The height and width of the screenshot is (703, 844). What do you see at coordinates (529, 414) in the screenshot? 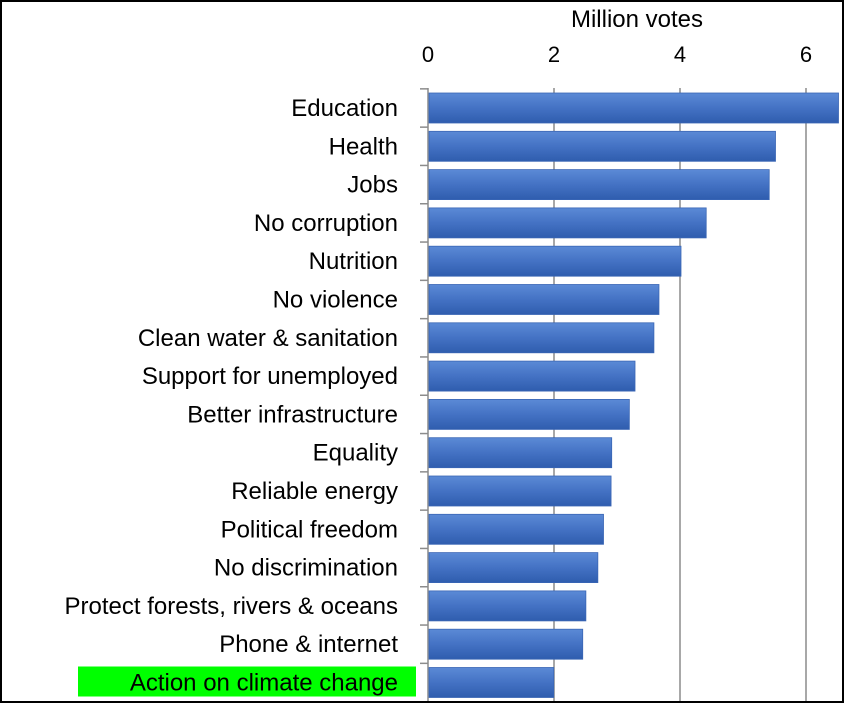
I see `bar-better-infrastructure` at bounding box center [529, 414].